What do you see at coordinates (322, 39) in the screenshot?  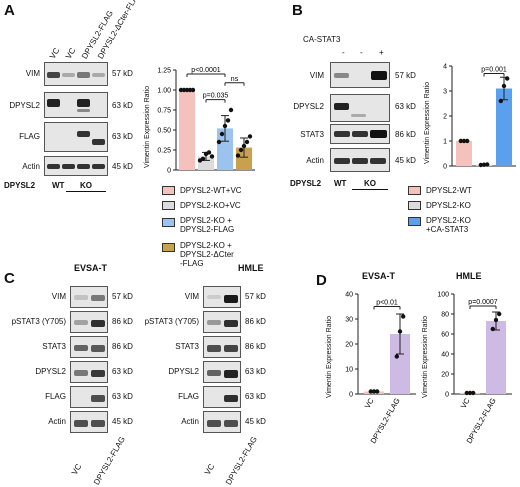 I see `treatment-label: CA-STAT3` at bounding box center [322, 39].